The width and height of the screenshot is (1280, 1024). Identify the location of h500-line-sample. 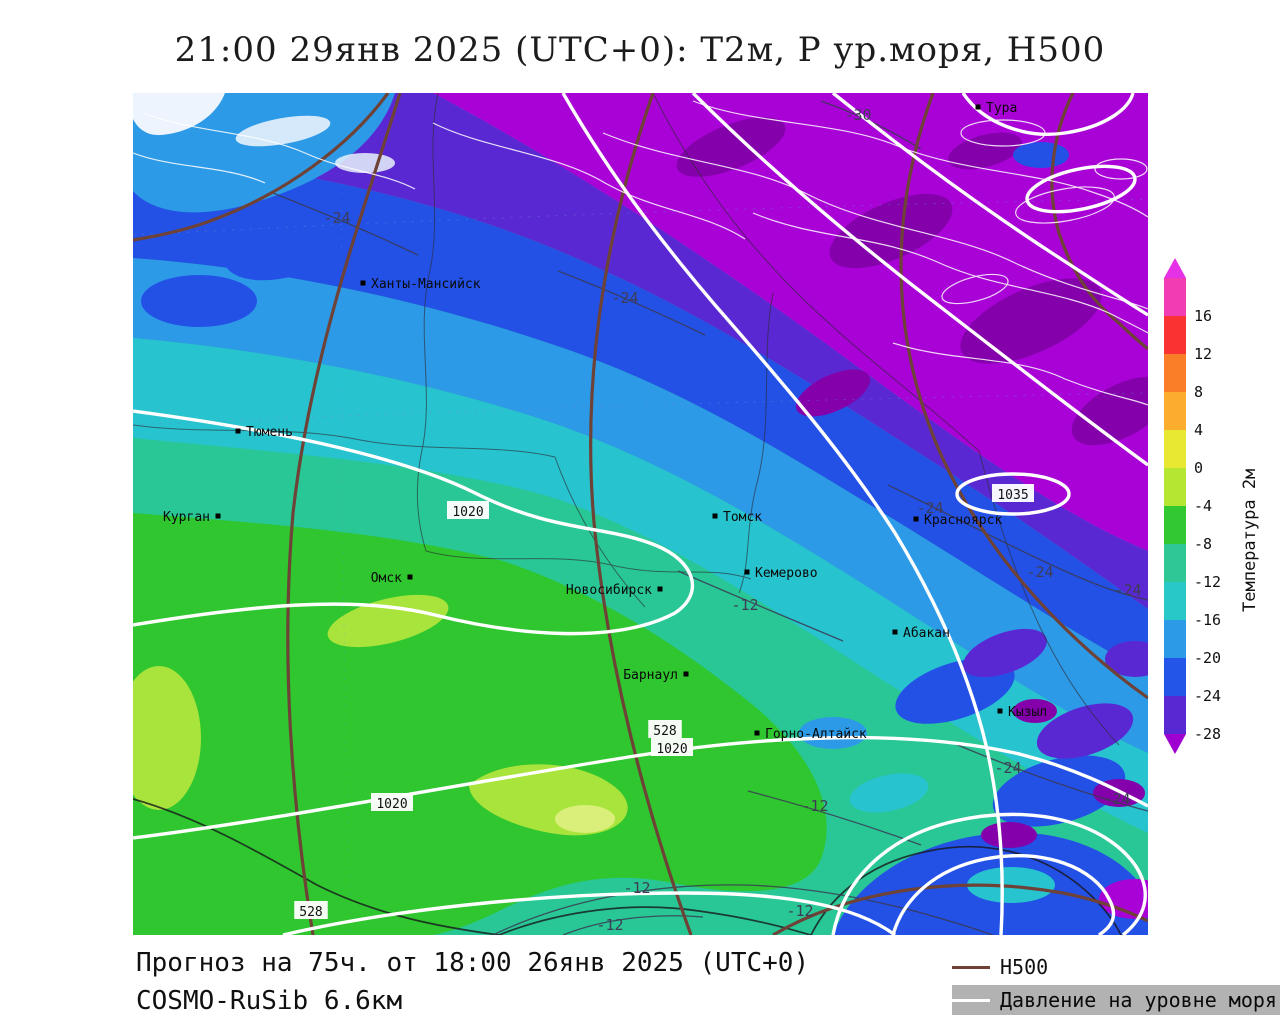
(971, 967).